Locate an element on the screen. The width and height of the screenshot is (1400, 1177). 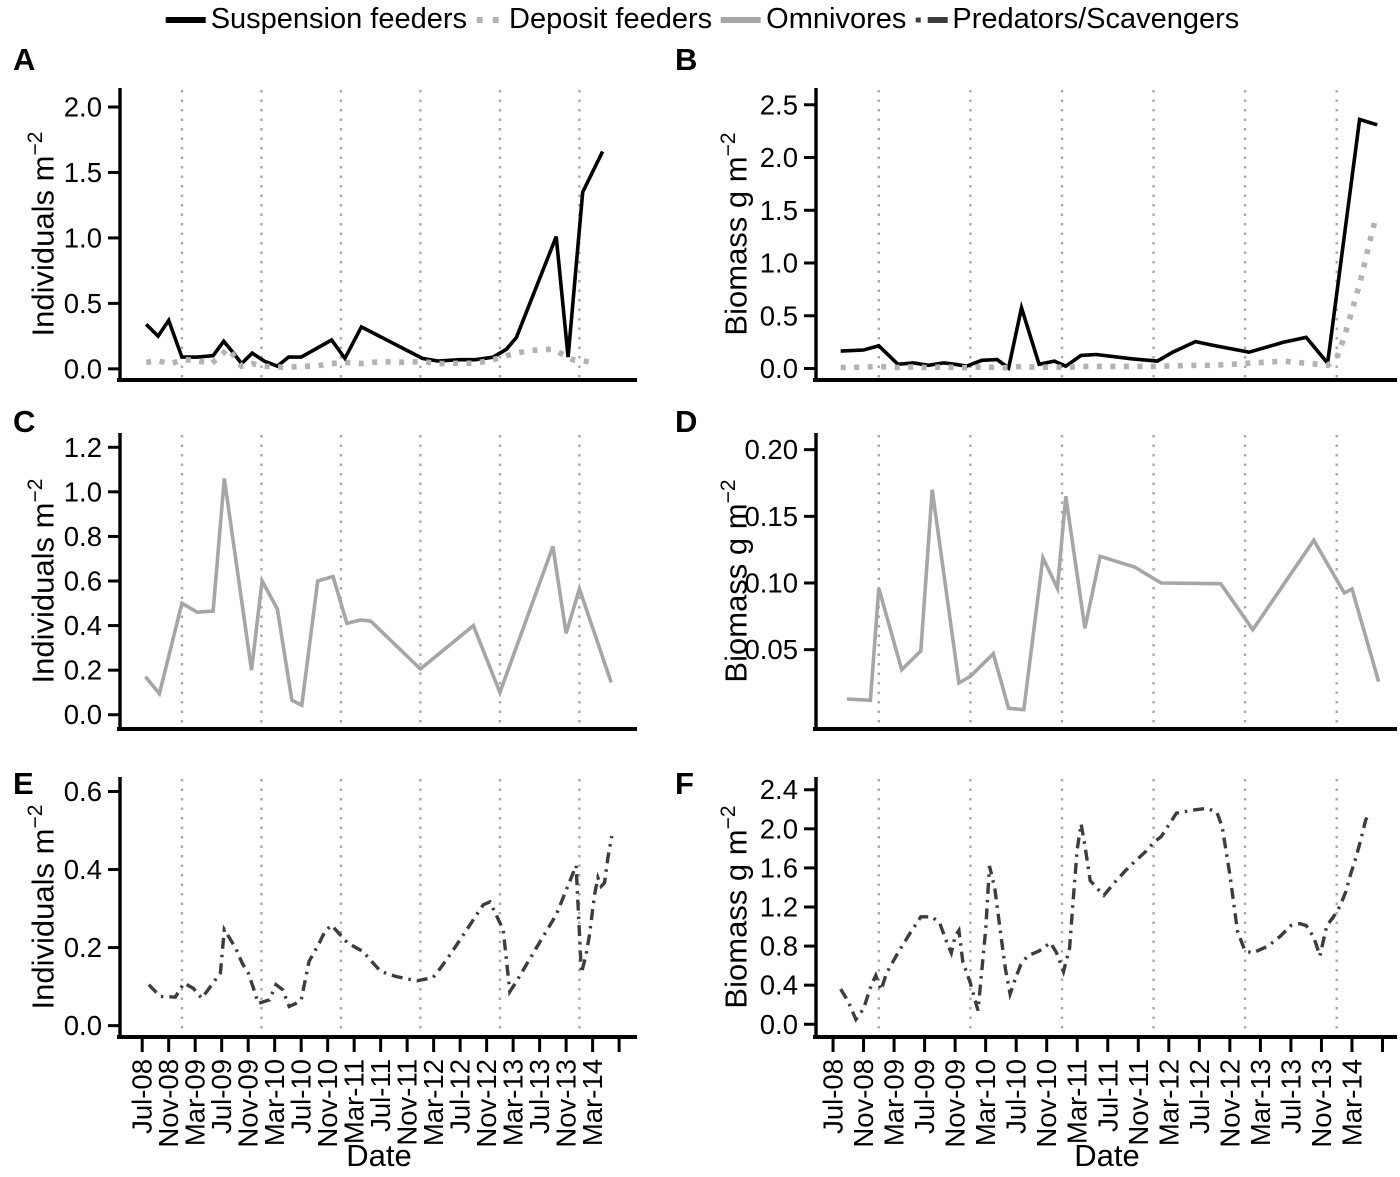
panel-letter-e: E is located at coordinates (23, 783).